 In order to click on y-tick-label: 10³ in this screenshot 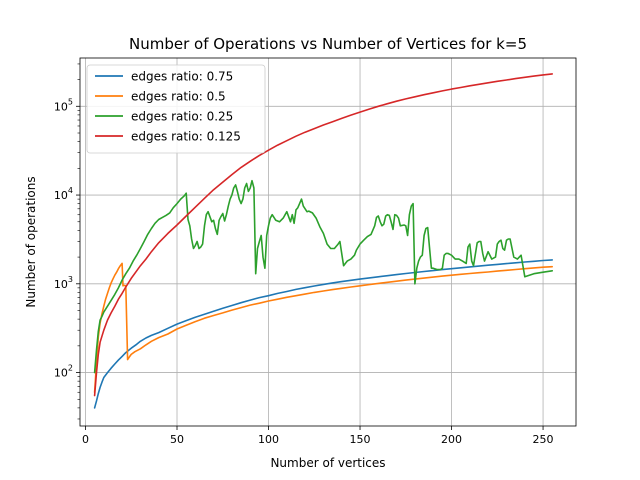, I will do `click(63, 283)`.